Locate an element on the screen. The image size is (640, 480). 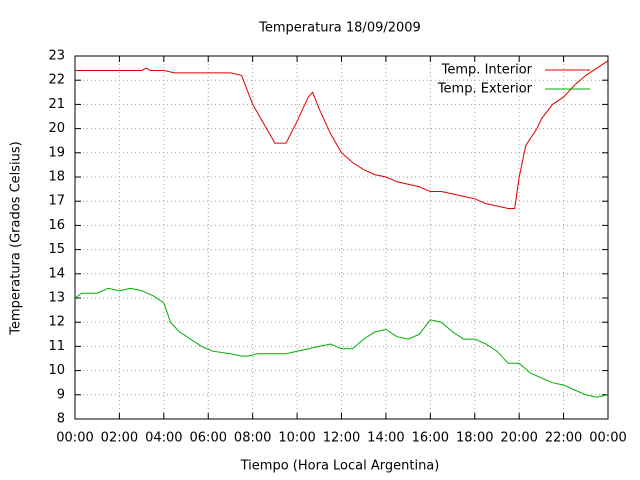
x-tick-label: 18:00 is located at coordinates (474, 438).